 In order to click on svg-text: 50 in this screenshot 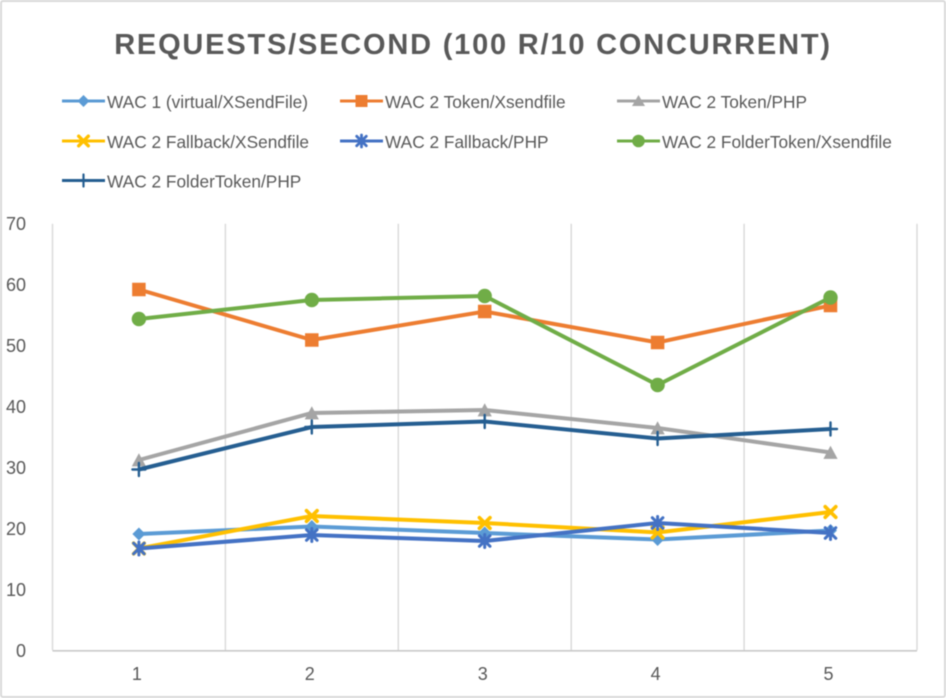, I will do `click(16, 346)`.